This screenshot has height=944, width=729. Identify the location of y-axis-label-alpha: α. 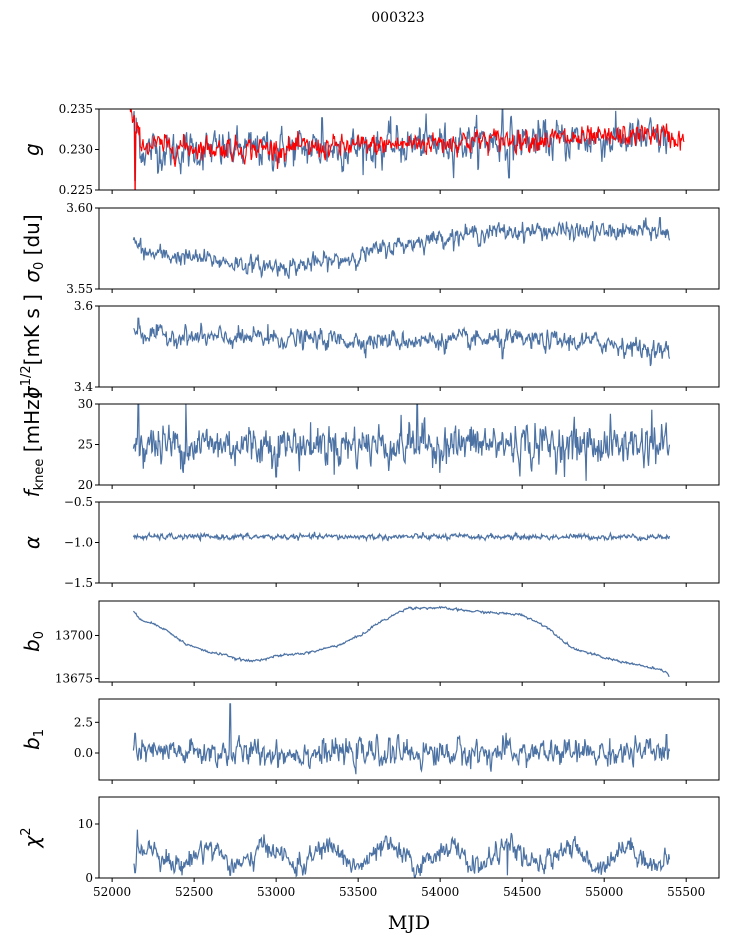
(32, 542).